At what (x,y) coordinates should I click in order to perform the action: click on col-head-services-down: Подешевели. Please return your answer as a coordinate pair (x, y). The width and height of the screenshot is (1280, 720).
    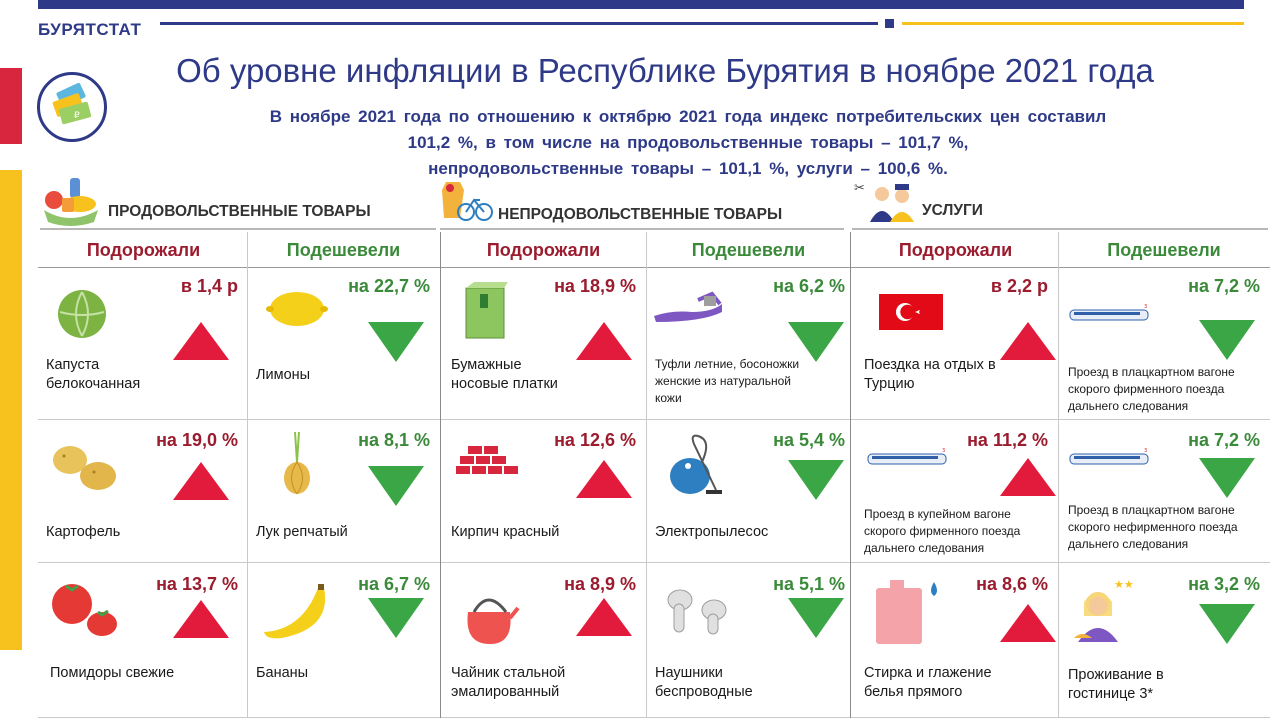
    Looking at the image, I should click on (1164, 250).